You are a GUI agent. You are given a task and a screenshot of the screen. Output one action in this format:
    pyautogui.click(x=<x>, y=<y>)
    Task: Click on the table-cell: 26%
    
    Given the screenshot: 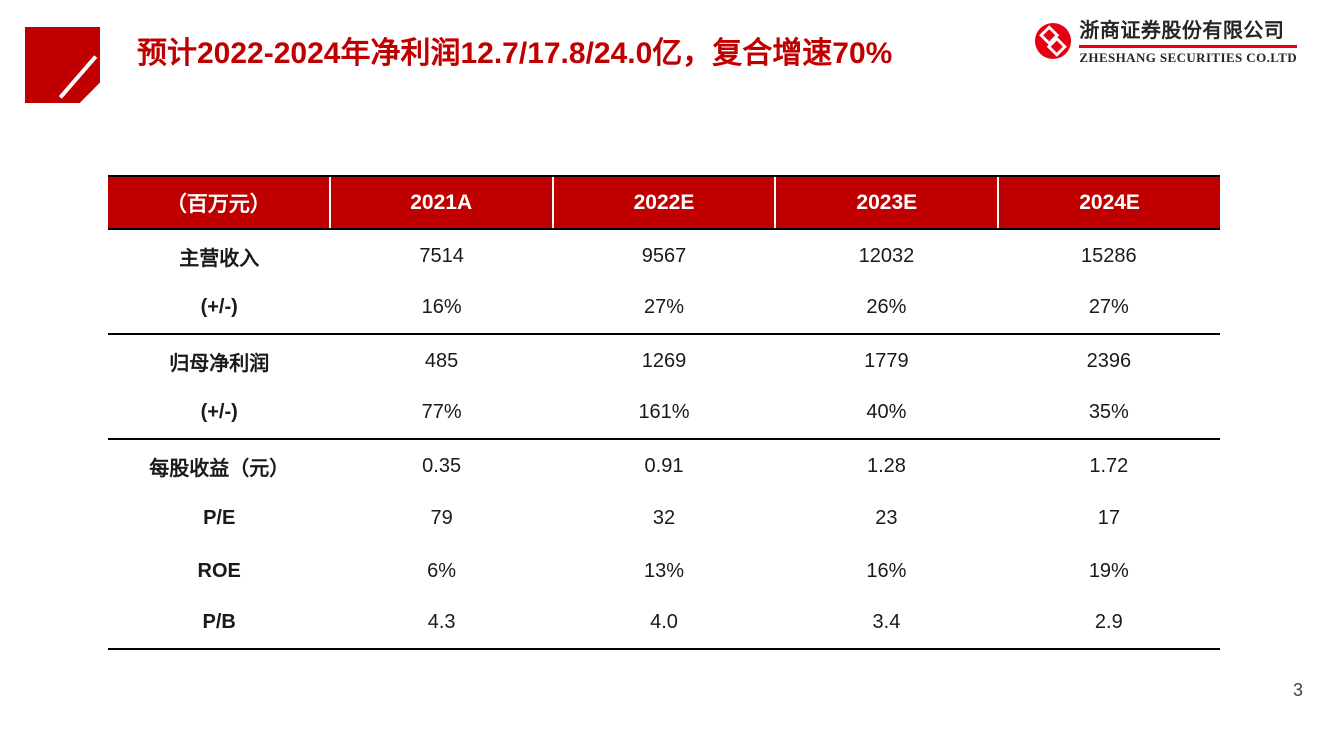 What is the action you would take?
    pyautogui.click(x=886, y=307)
    